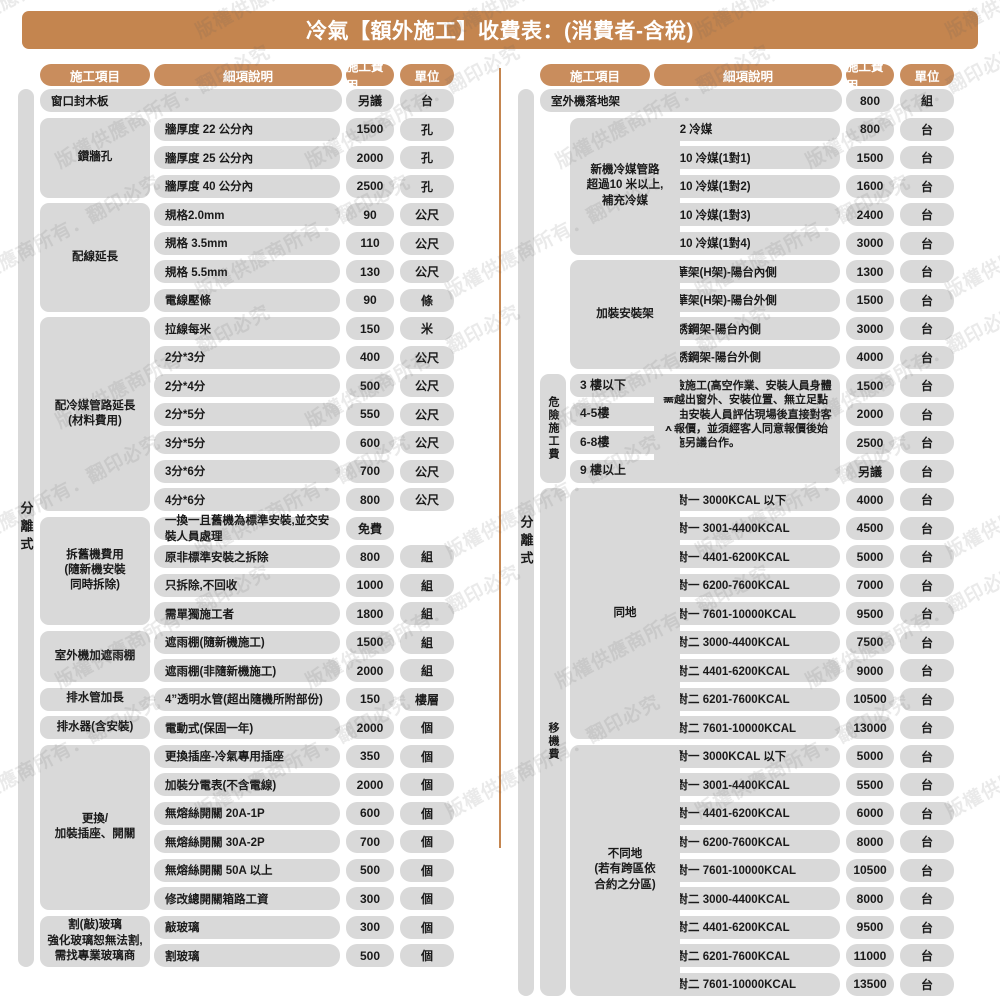 The width and height of the screenshot is (1000, 996). Describe the element at coordinates (247, 529) in the screenshot. I see `cell-detail: 一換一且舊機為標準安裝,並交安裝人員處理` at that location.